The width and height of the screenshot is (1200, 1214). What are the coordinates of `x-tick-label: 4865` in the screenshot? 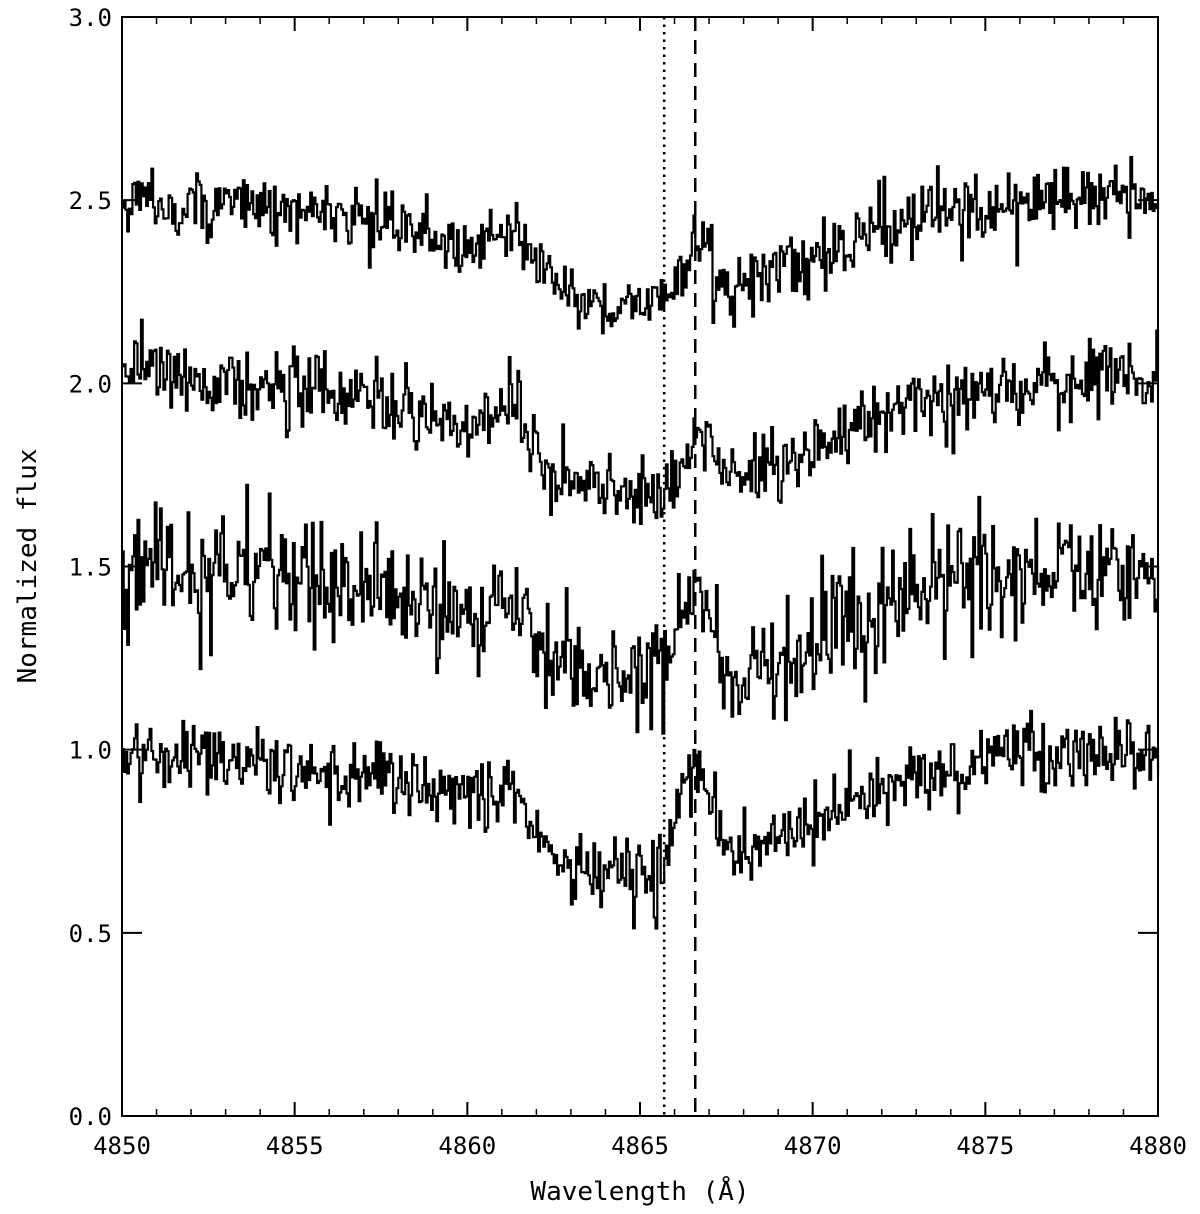 It's located at (640, 1146).